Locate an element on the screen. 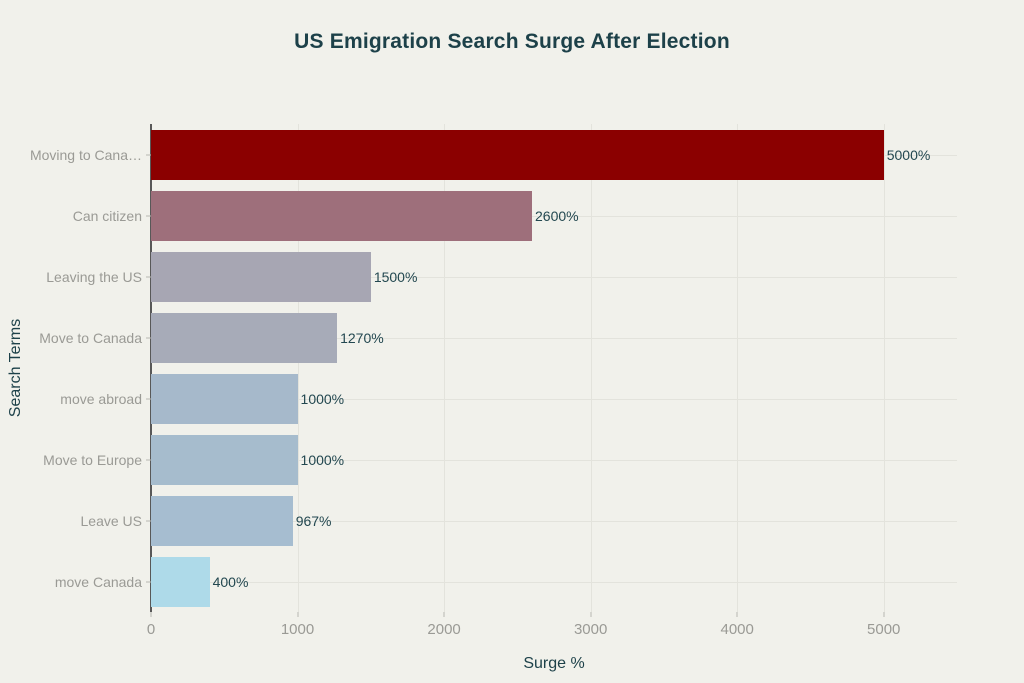  bar-row: 2600% is located at coordinates (554, 215).